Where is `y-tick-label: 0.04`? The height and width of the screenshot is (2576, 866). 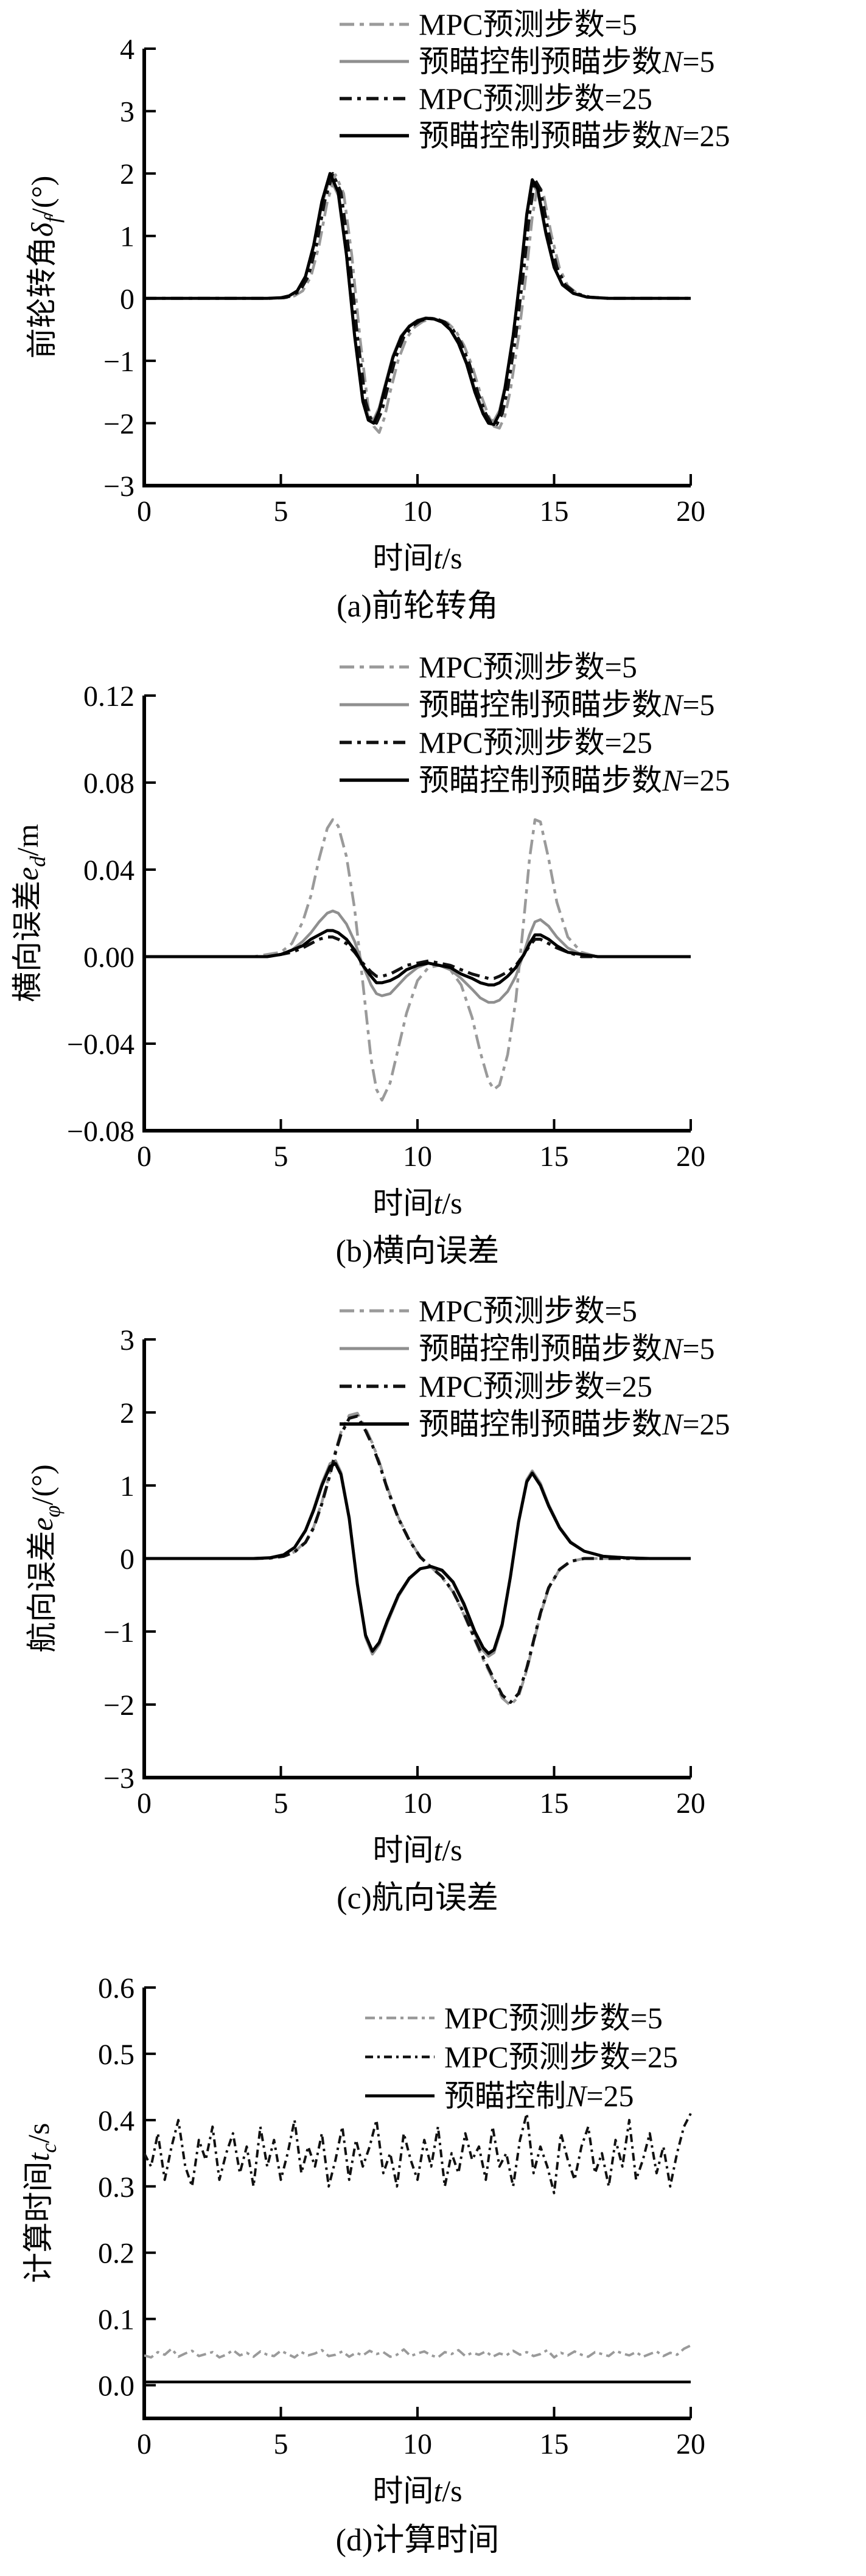
y-tick-label: 0.04 is located at coordinates (109, 870).